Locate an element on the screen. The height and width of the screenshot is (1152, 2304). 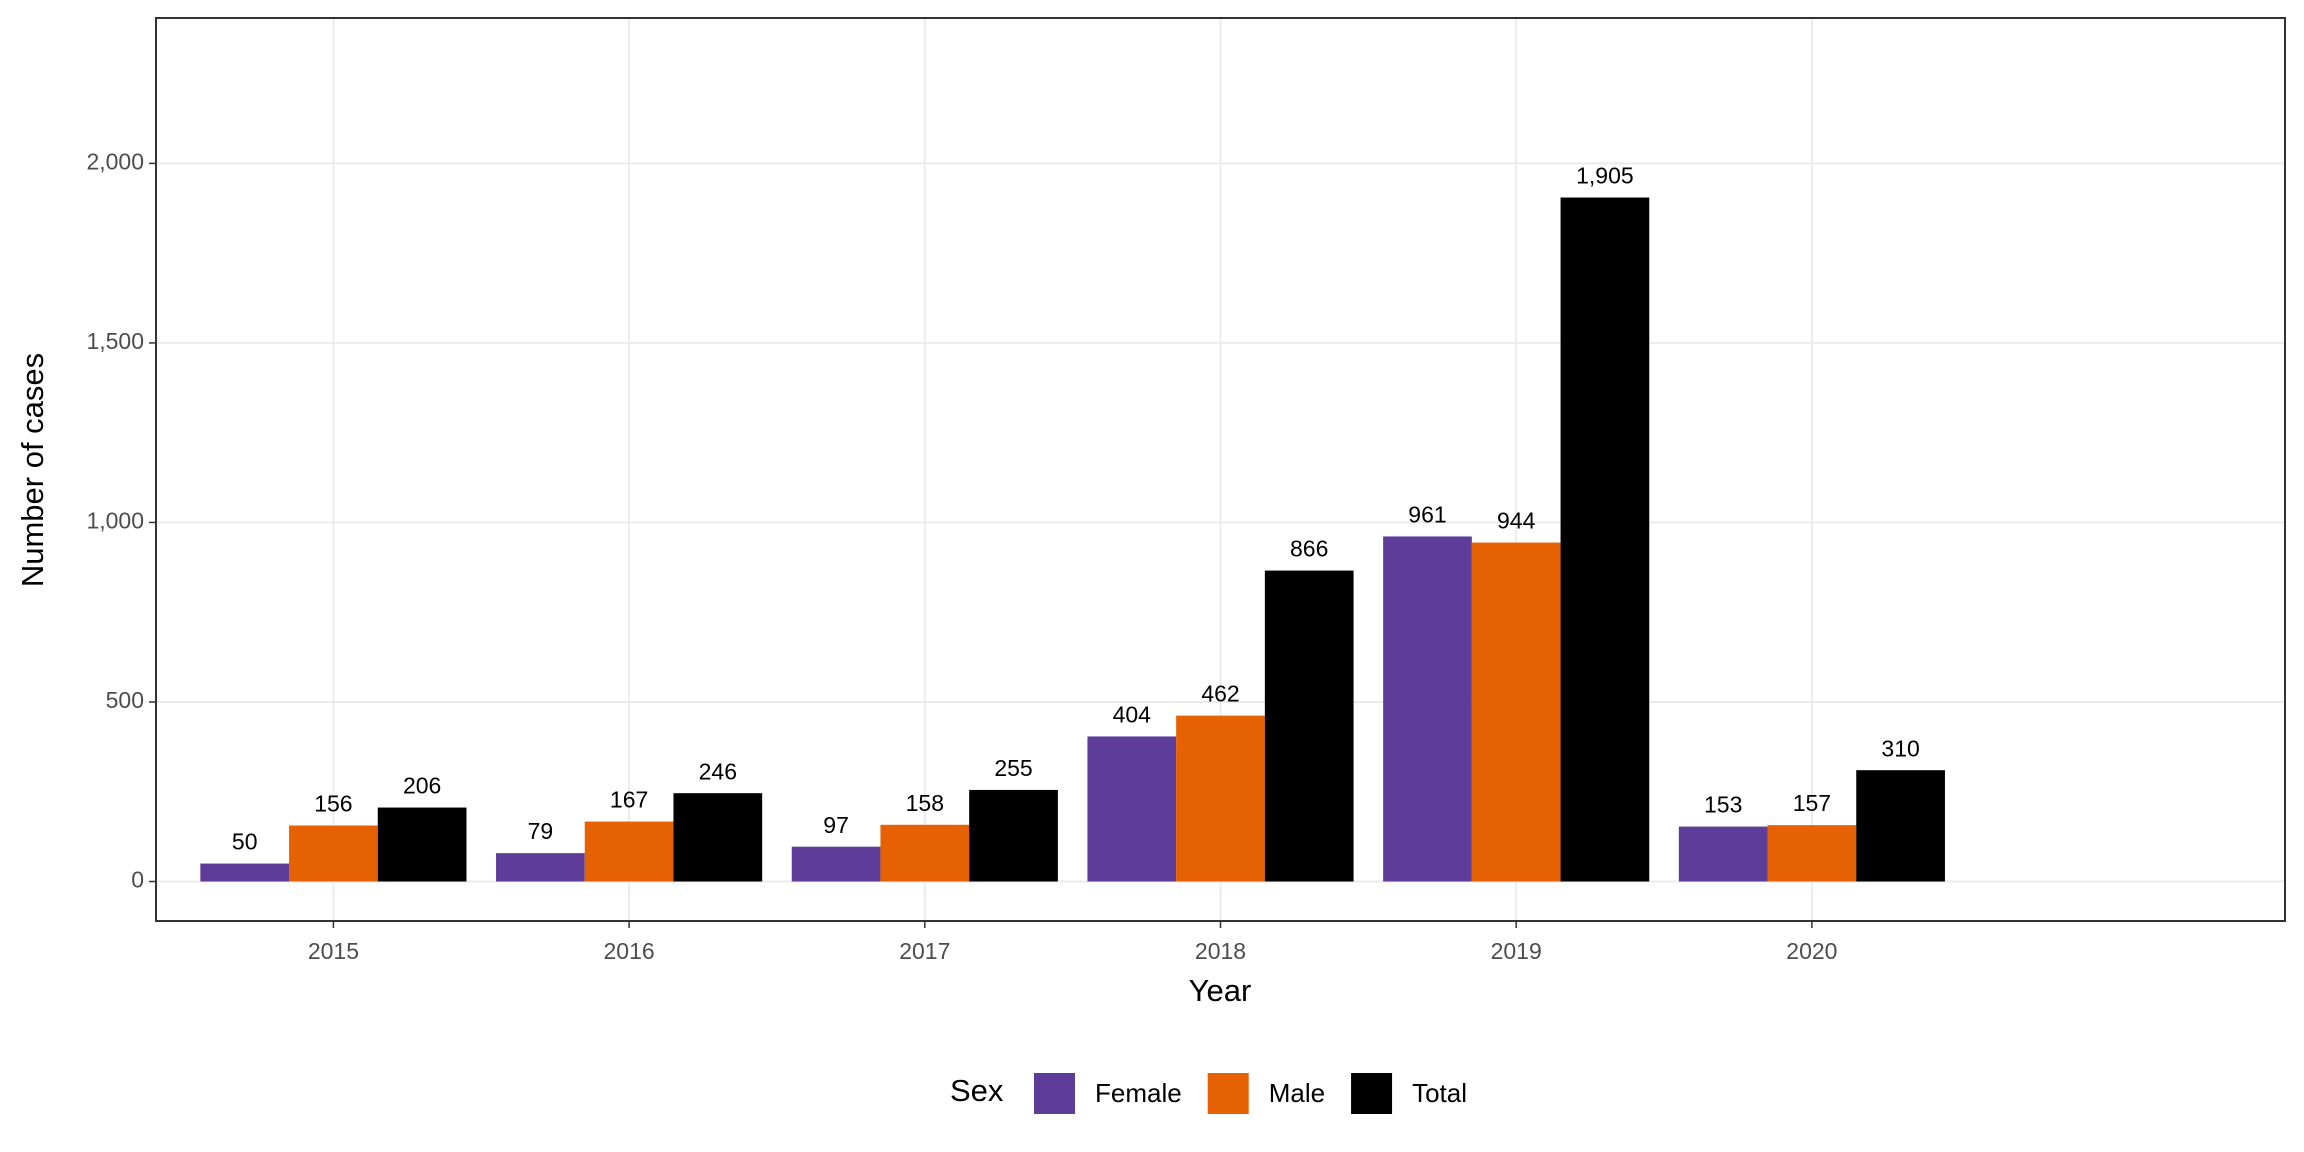
value-label: 153 is located at coordinates (1723, 805).